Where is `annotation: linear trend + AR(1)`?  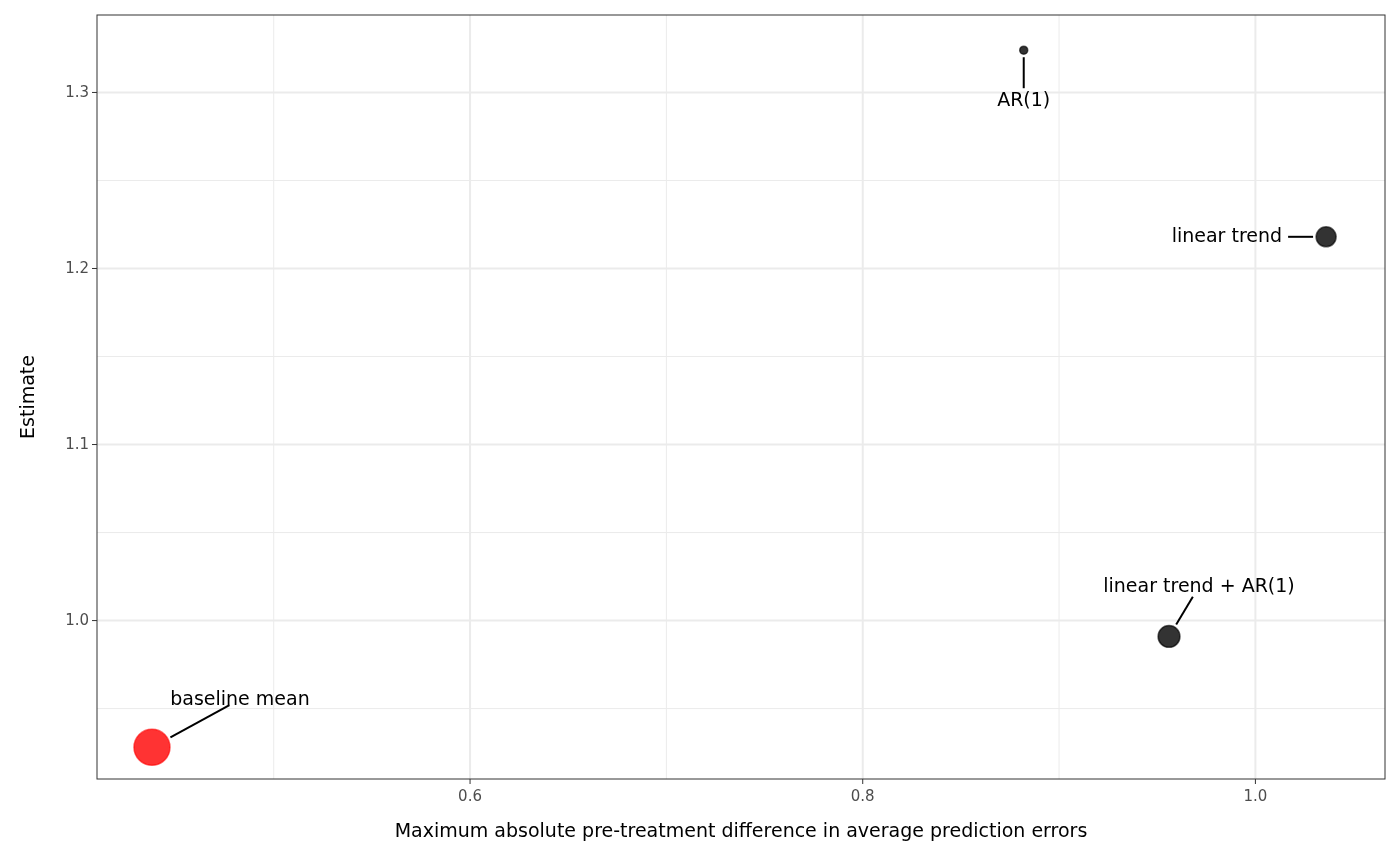
annotation: linear trend + AR(1) is located at coordinates (1199, 584).